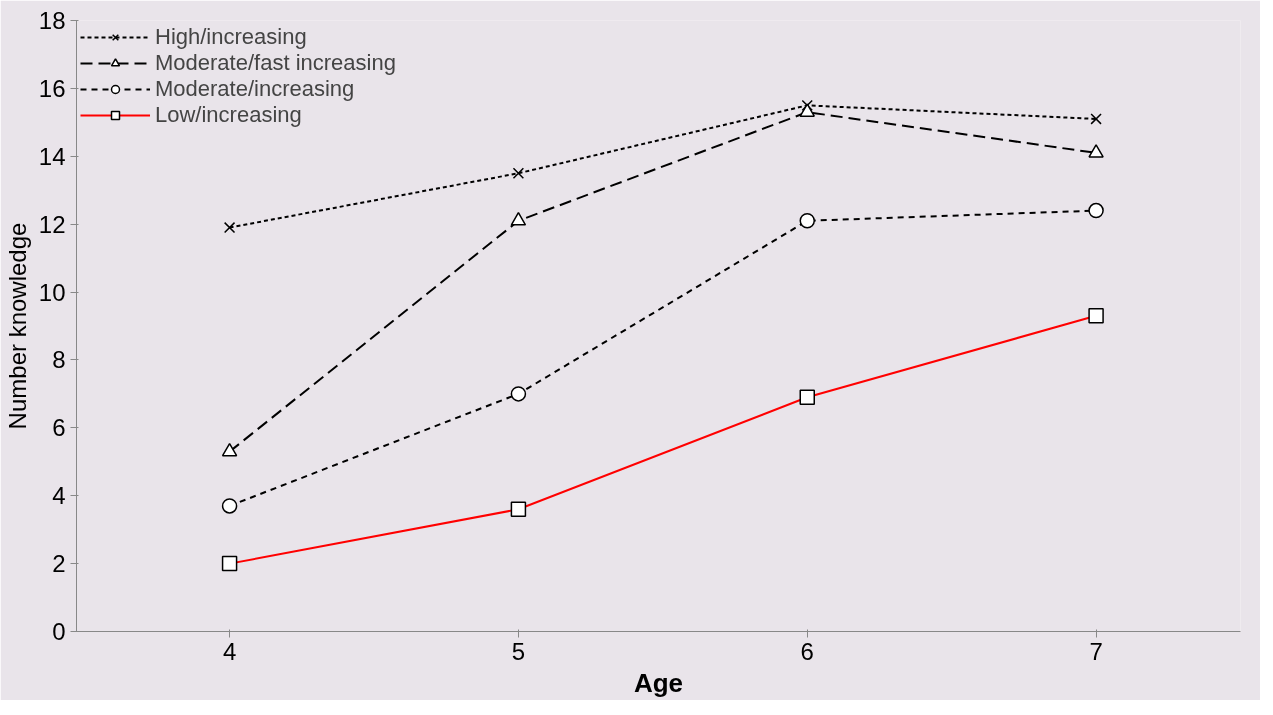  What do you see at coordinates (52, 20) in the screenshot?
I see `y-tick-label: 18` at bounding box center [52, 20].